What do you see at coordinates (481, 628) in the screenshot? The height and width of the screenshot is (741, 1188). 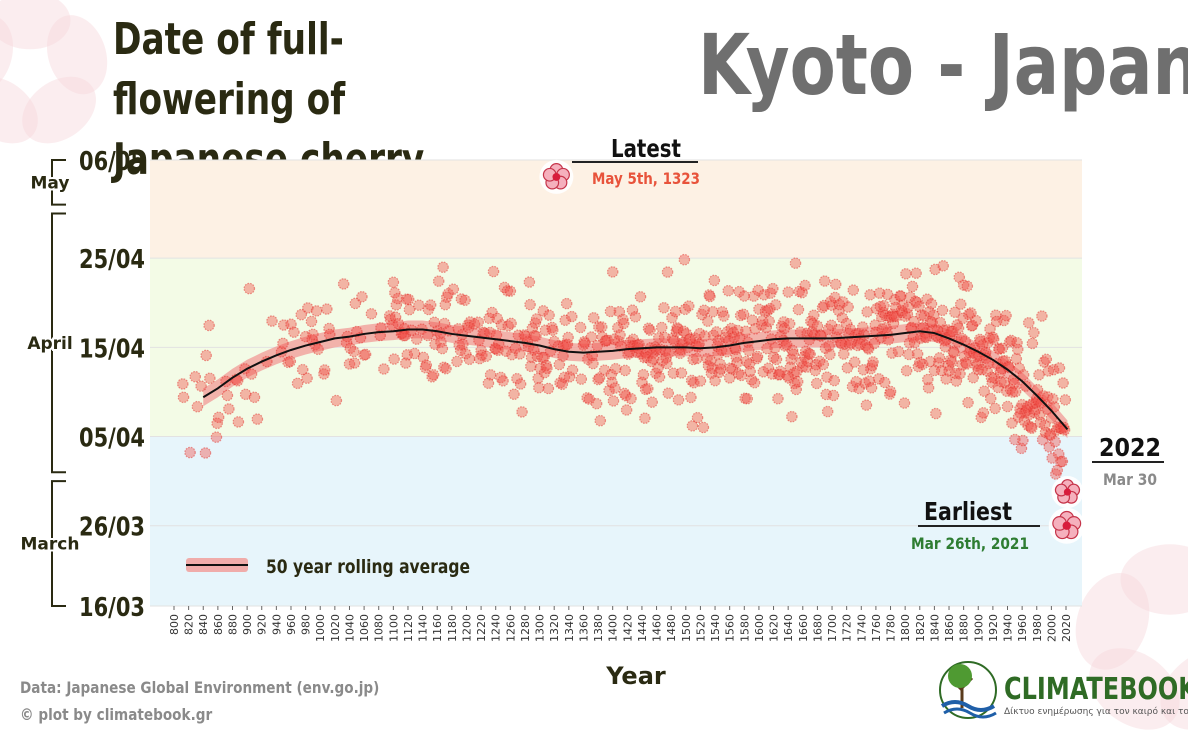 I see `x-tick-label: 1220` at bounding box center [481, 628].